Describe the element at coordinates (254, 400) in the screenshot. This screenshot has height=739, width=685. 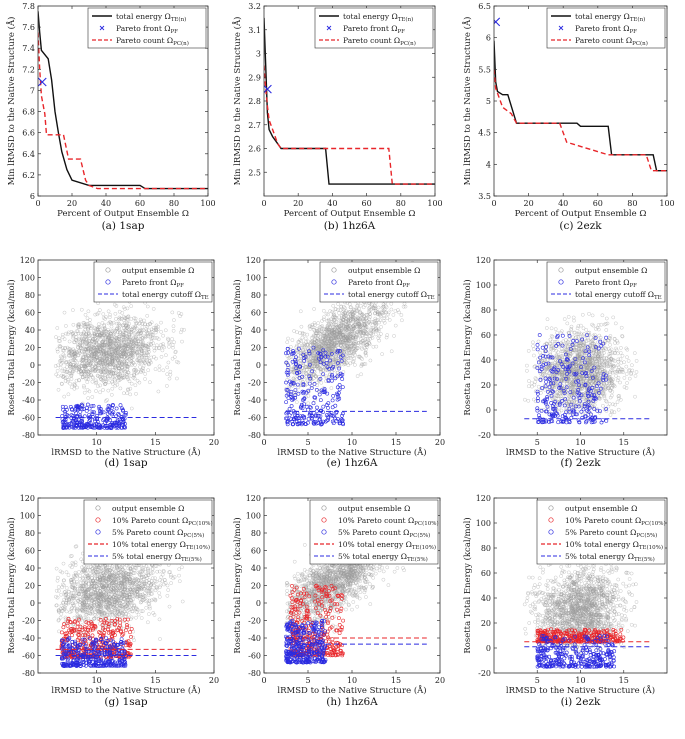
I see `y-tick-label: -40` at that location.